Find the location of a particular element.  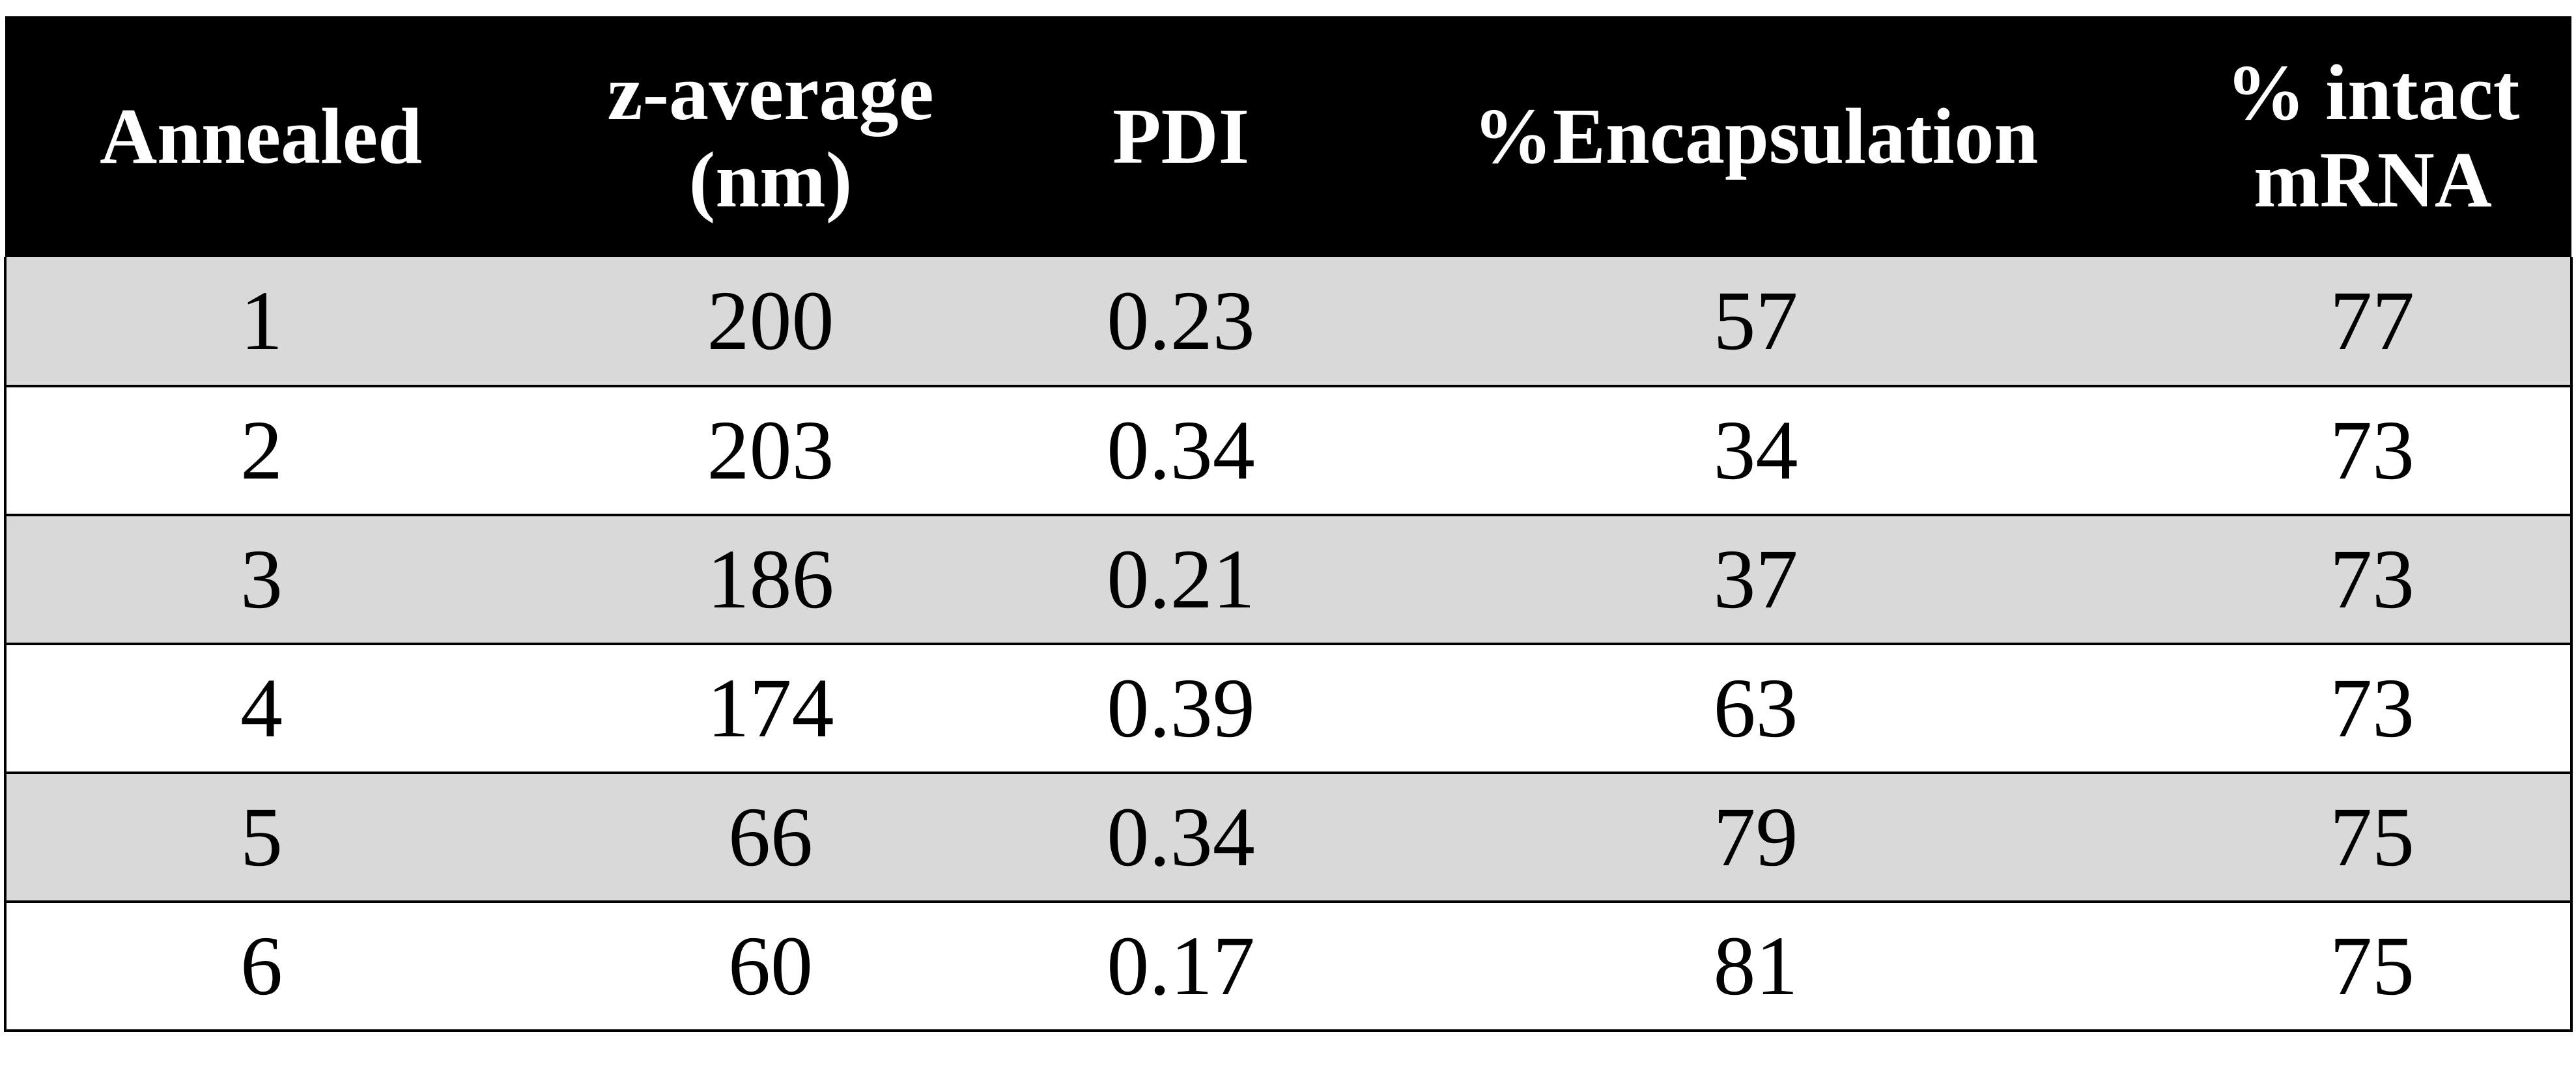

header-encapsulation: %Encapsulation is located at coordinates (1755, 136).